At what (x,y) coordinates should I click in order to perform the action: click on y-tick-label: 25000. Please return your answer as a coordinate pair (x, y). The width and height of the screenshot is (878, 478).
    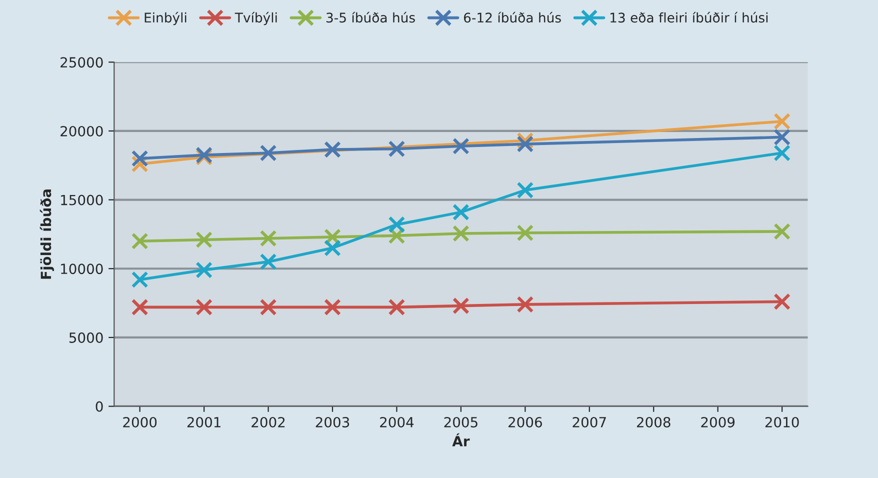
    Looking at the image, I should click on (81, 62).